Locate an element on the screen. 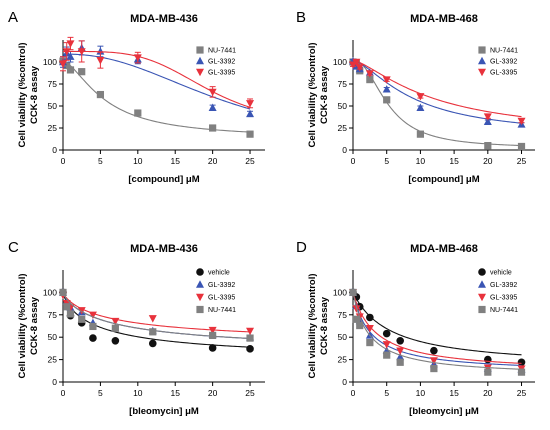 This screenshot has width=550, height=430. legend-item-gl-3392: GL-3392 is located at coordinates (215, 284).